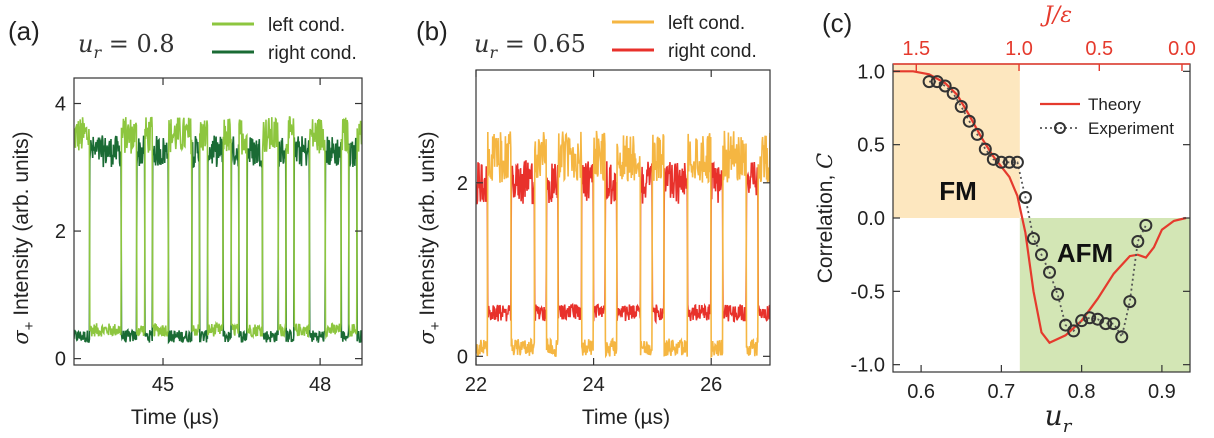 The image size is (1214, 438). Describe the element at coordinates (476, 385) in the screenshot. I see `x-tick-label: 22` at that location.